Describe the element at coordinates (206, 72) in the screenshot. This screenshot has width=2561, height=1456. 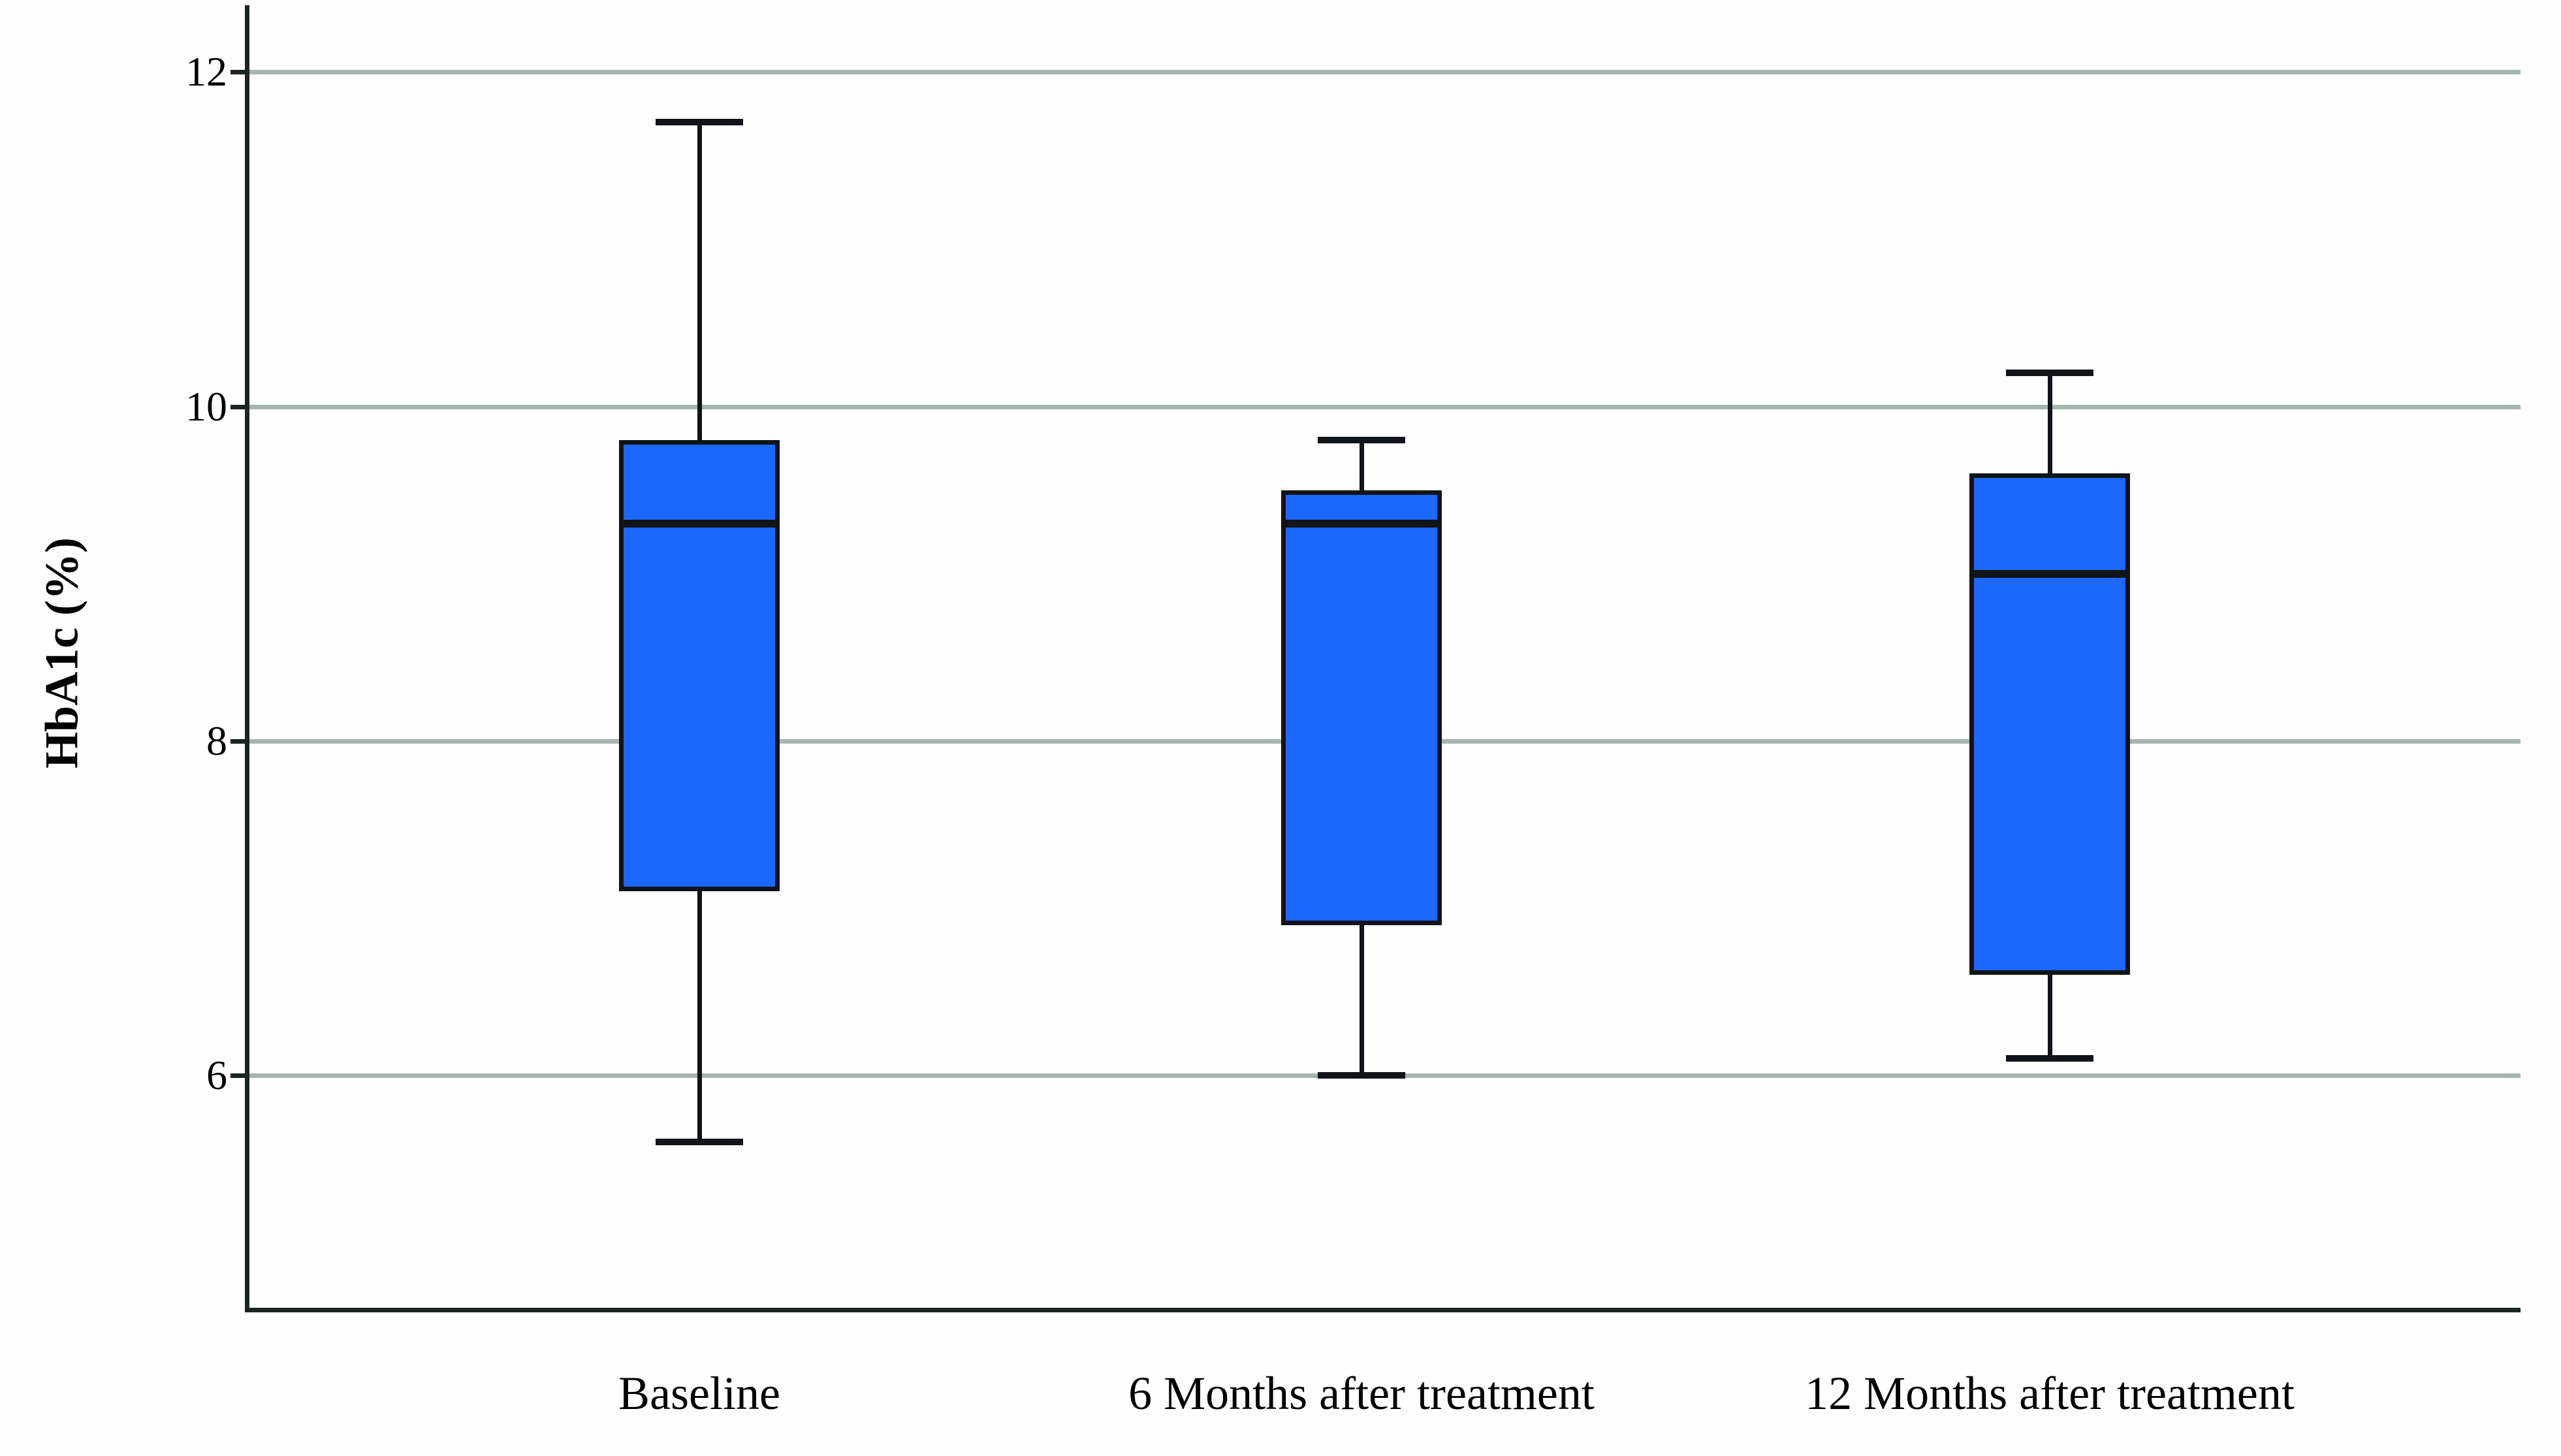
I see `y-tick-label: 12` at that location.